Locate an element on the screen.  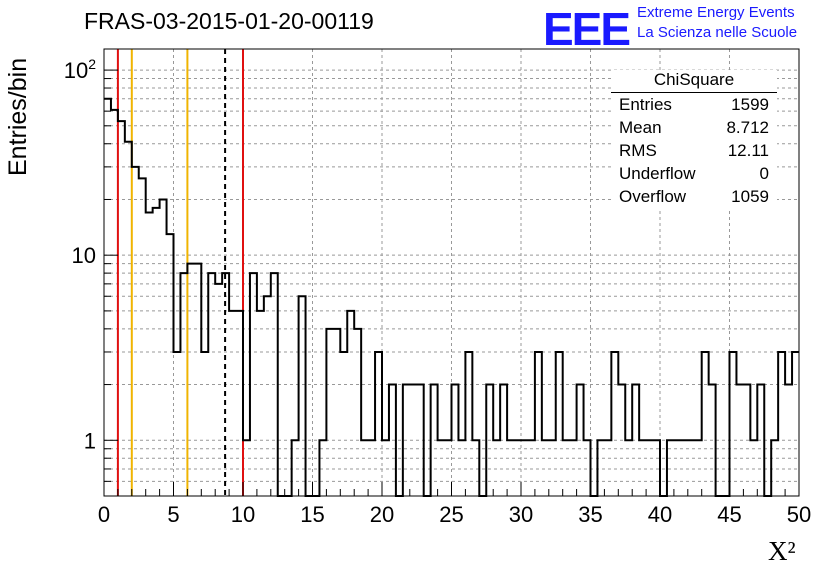
x-tick-label: 5 is located at coordinates (173, 514).